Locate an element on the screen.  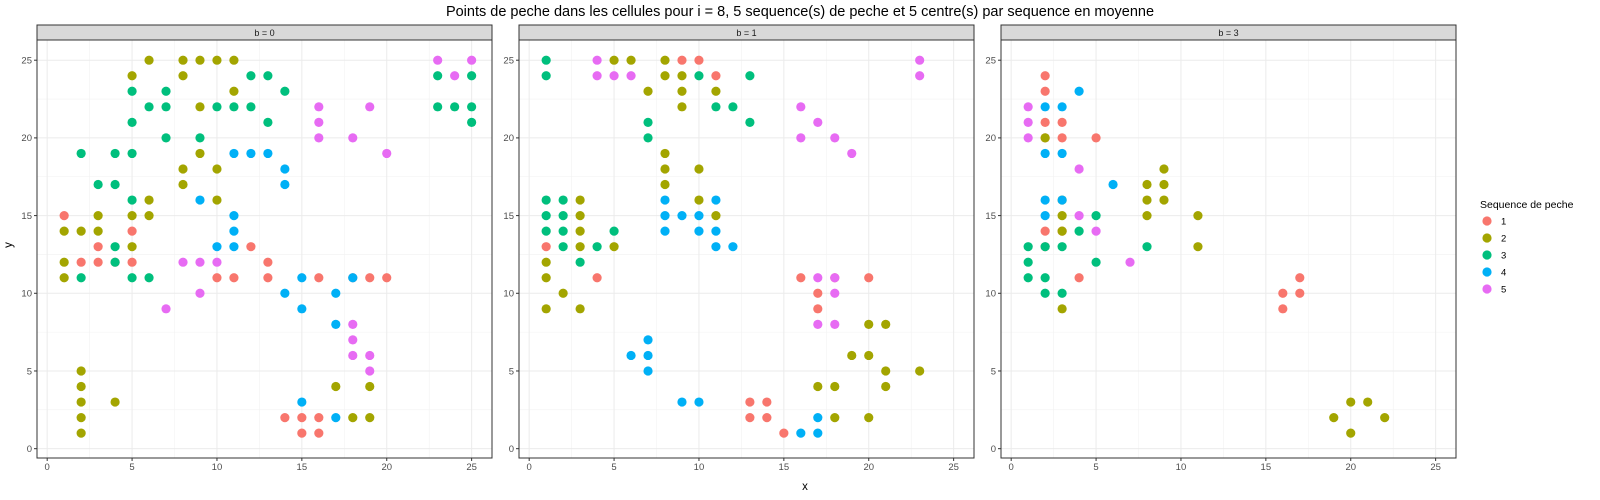
x-tick-label: 0 is located at coordinates (47, 467).